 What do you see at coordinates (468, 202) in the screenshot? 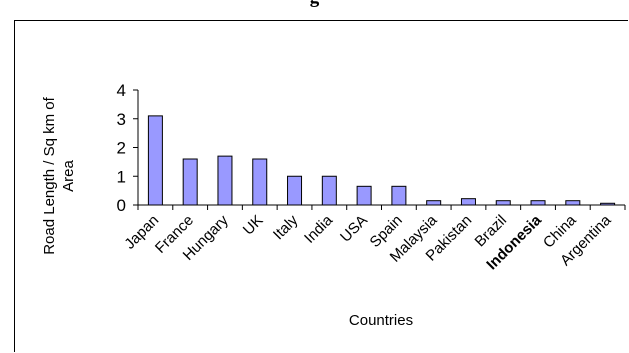
I see `bar-pakistan` at bounding box center [468, 202].